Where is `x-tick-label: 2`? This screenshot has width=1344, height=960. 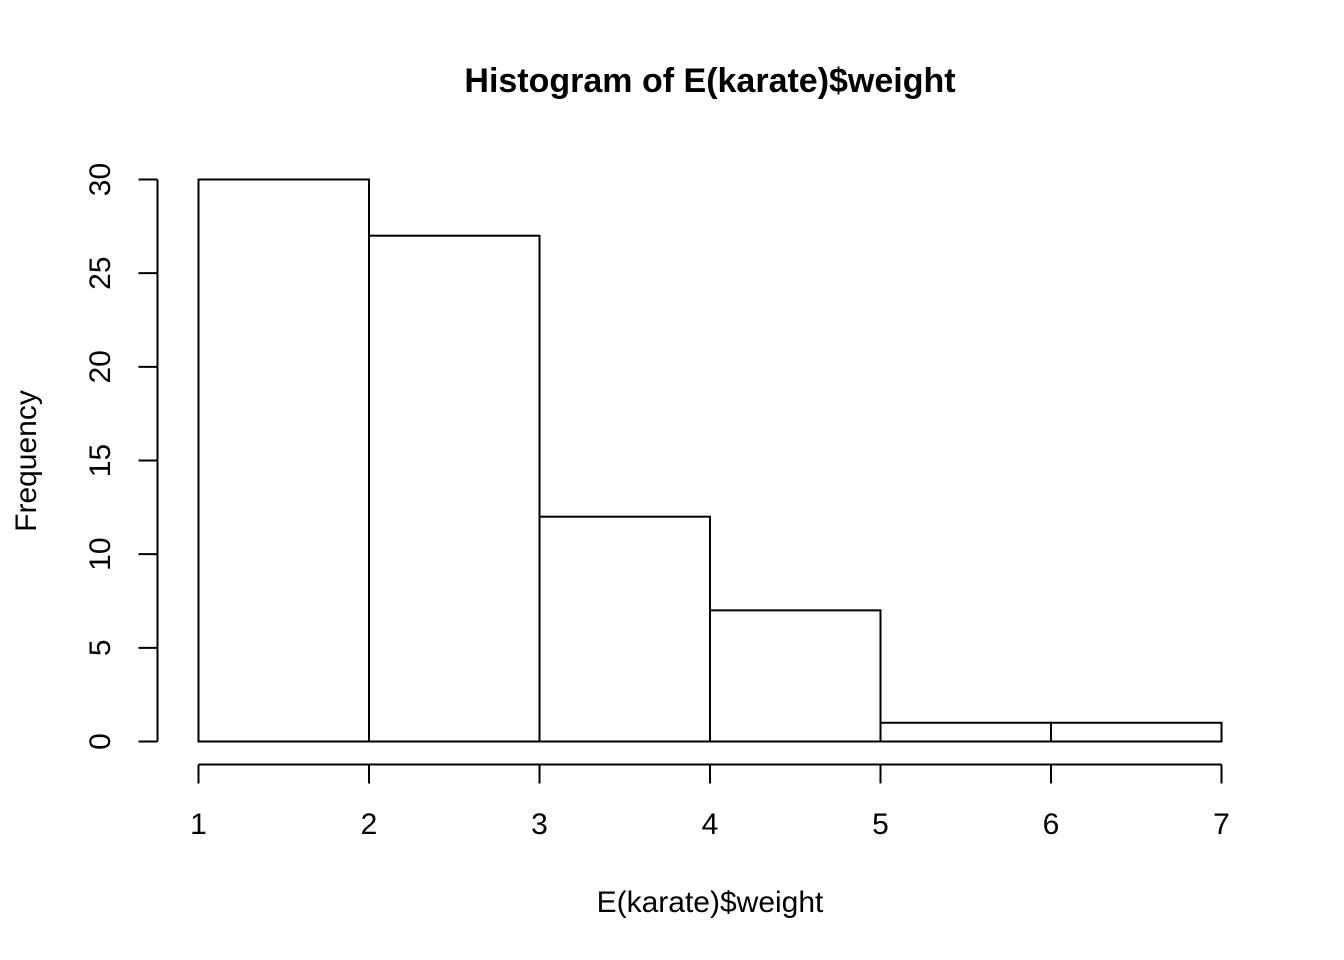
x-tick-label: 2 is located at coordinates (369, 824).